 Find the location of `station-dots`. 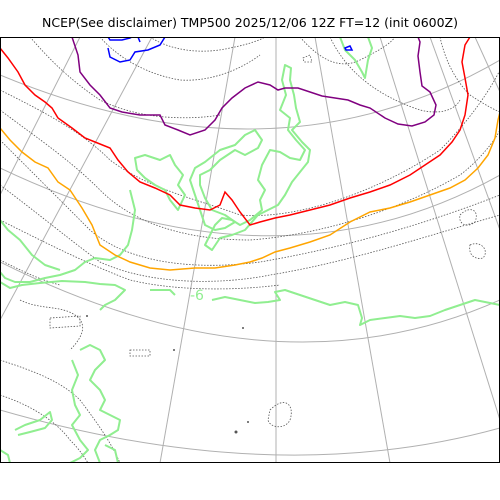

station-dots is located at coordinates (167, 374).